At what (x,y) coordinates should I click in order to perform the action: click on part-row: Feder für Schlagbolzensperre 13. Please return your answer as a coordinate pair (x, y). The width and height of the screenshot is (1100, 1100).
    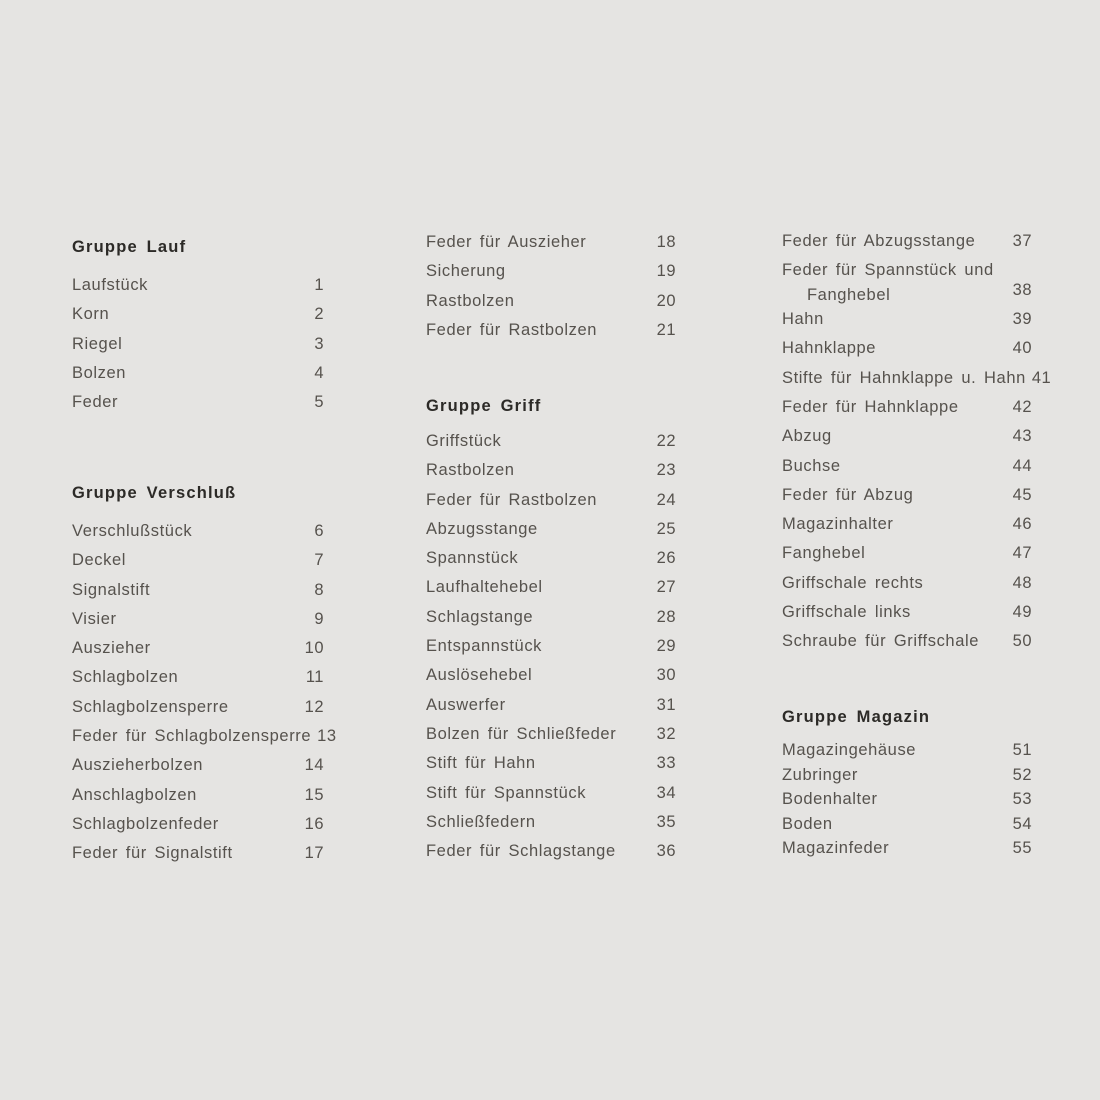
    Looking at the image, I should click on (204, 736).